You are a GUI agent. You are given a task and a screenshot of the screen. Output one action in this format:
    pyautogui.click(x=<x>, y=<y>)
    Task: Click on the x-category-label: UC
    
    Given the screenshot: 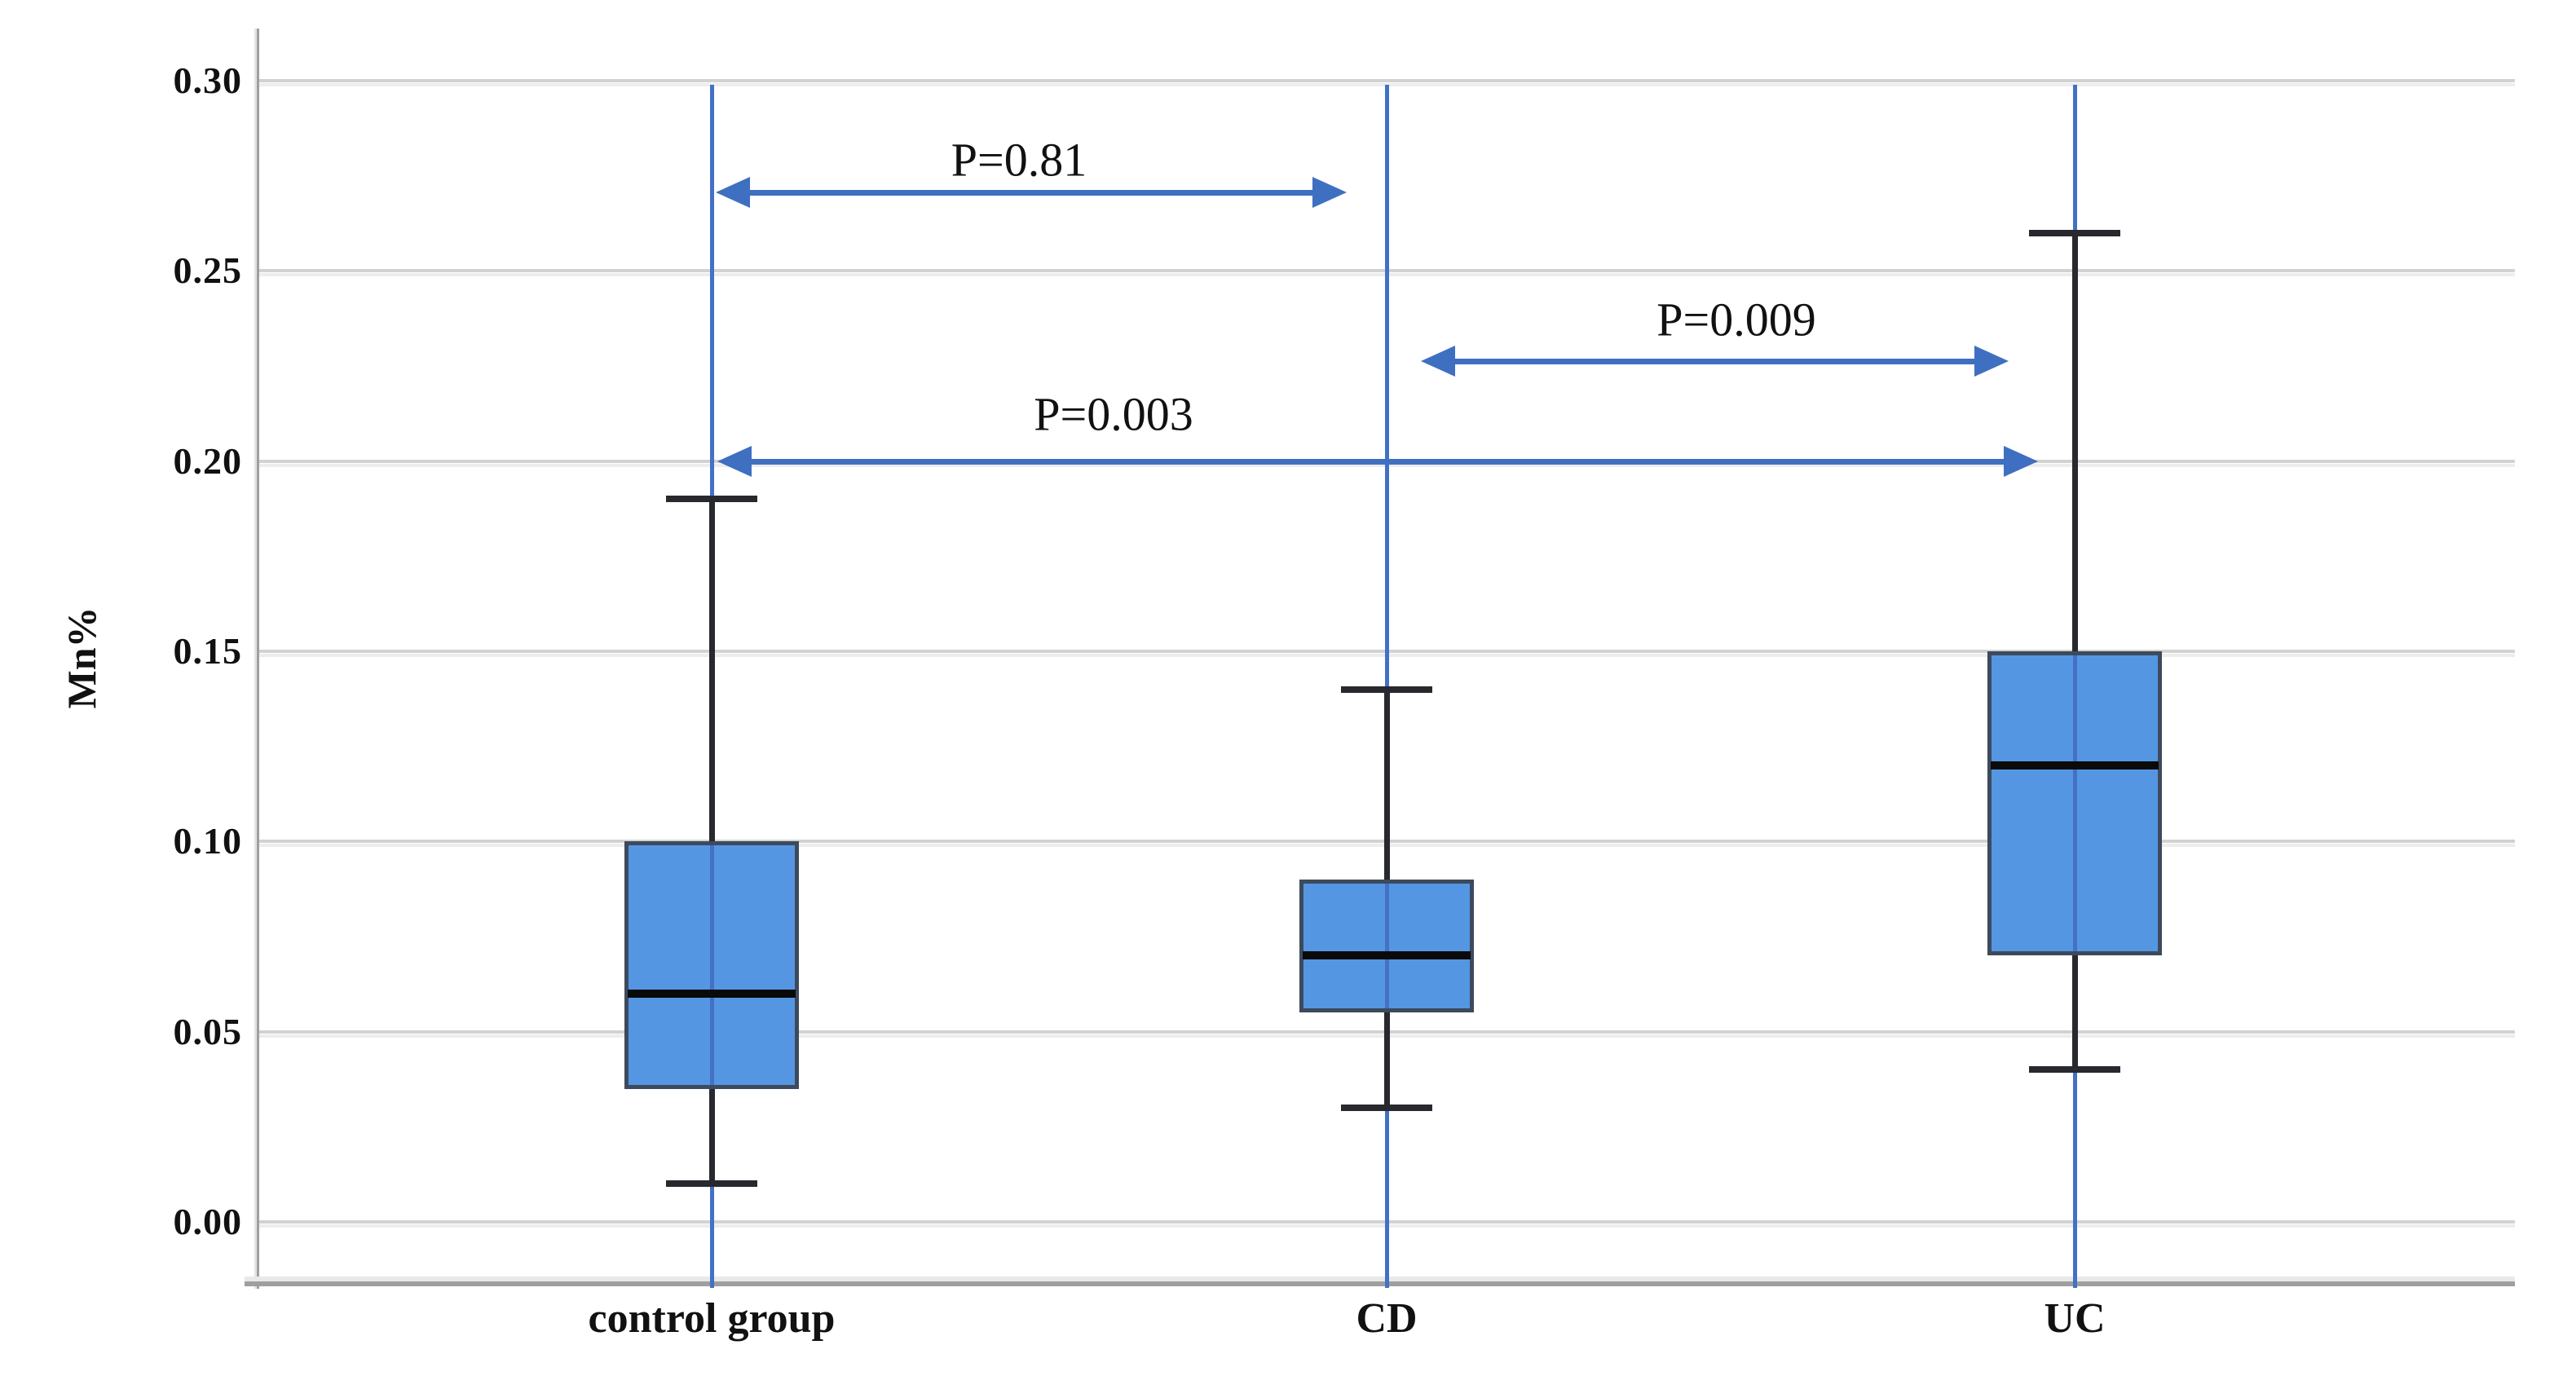 What is the action you would take?
    pyautogui.click(x=2075, y=1318)
    